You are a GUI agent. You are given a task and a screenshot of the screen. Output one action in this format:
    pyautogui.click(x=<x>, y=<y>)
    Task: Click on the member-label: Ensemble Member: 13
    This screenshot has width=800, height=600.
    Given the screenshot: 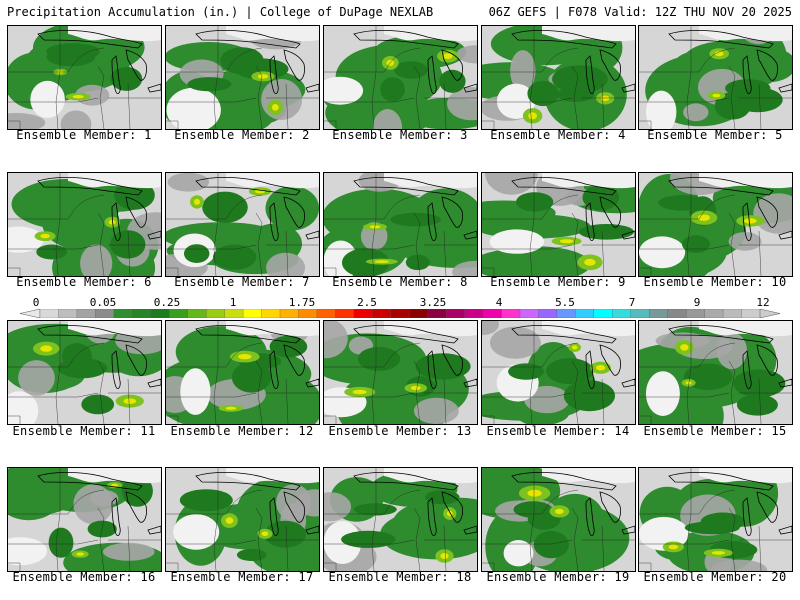 What is the action you would take?
    pyautogui.click(x=400, y=431)
    